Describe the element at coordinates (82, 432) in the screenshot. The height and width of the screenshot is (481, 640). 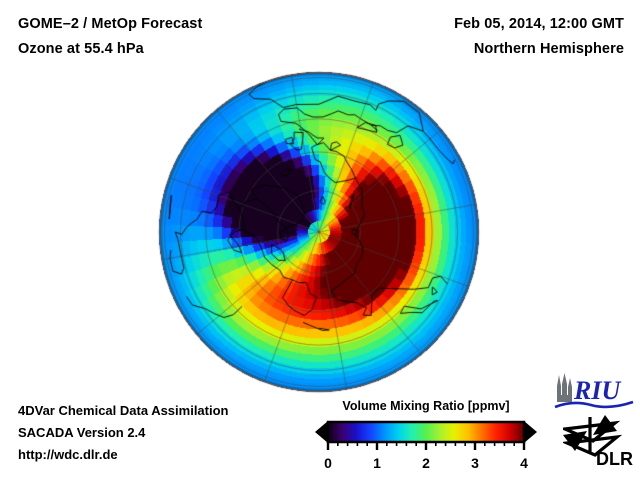
I see `credit-version: SACADA Version 2.4` at that location.